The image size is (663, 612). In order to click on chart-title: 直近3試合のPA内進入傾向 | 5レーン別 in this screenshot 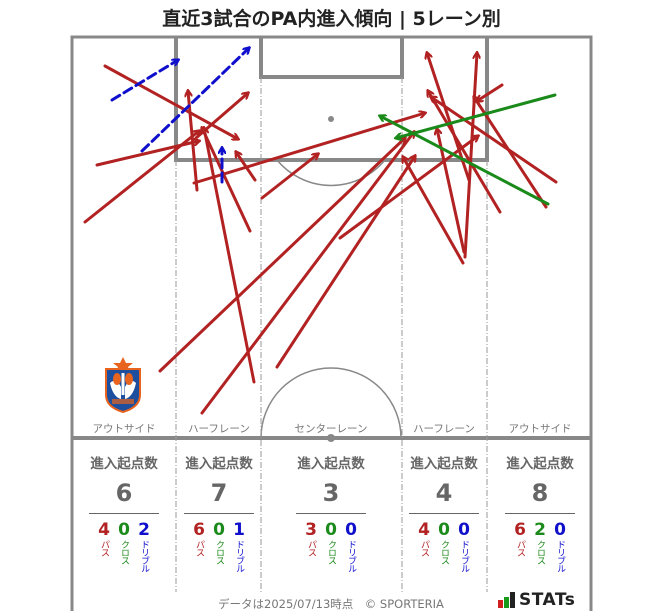, I will do `click(331, 19)`.